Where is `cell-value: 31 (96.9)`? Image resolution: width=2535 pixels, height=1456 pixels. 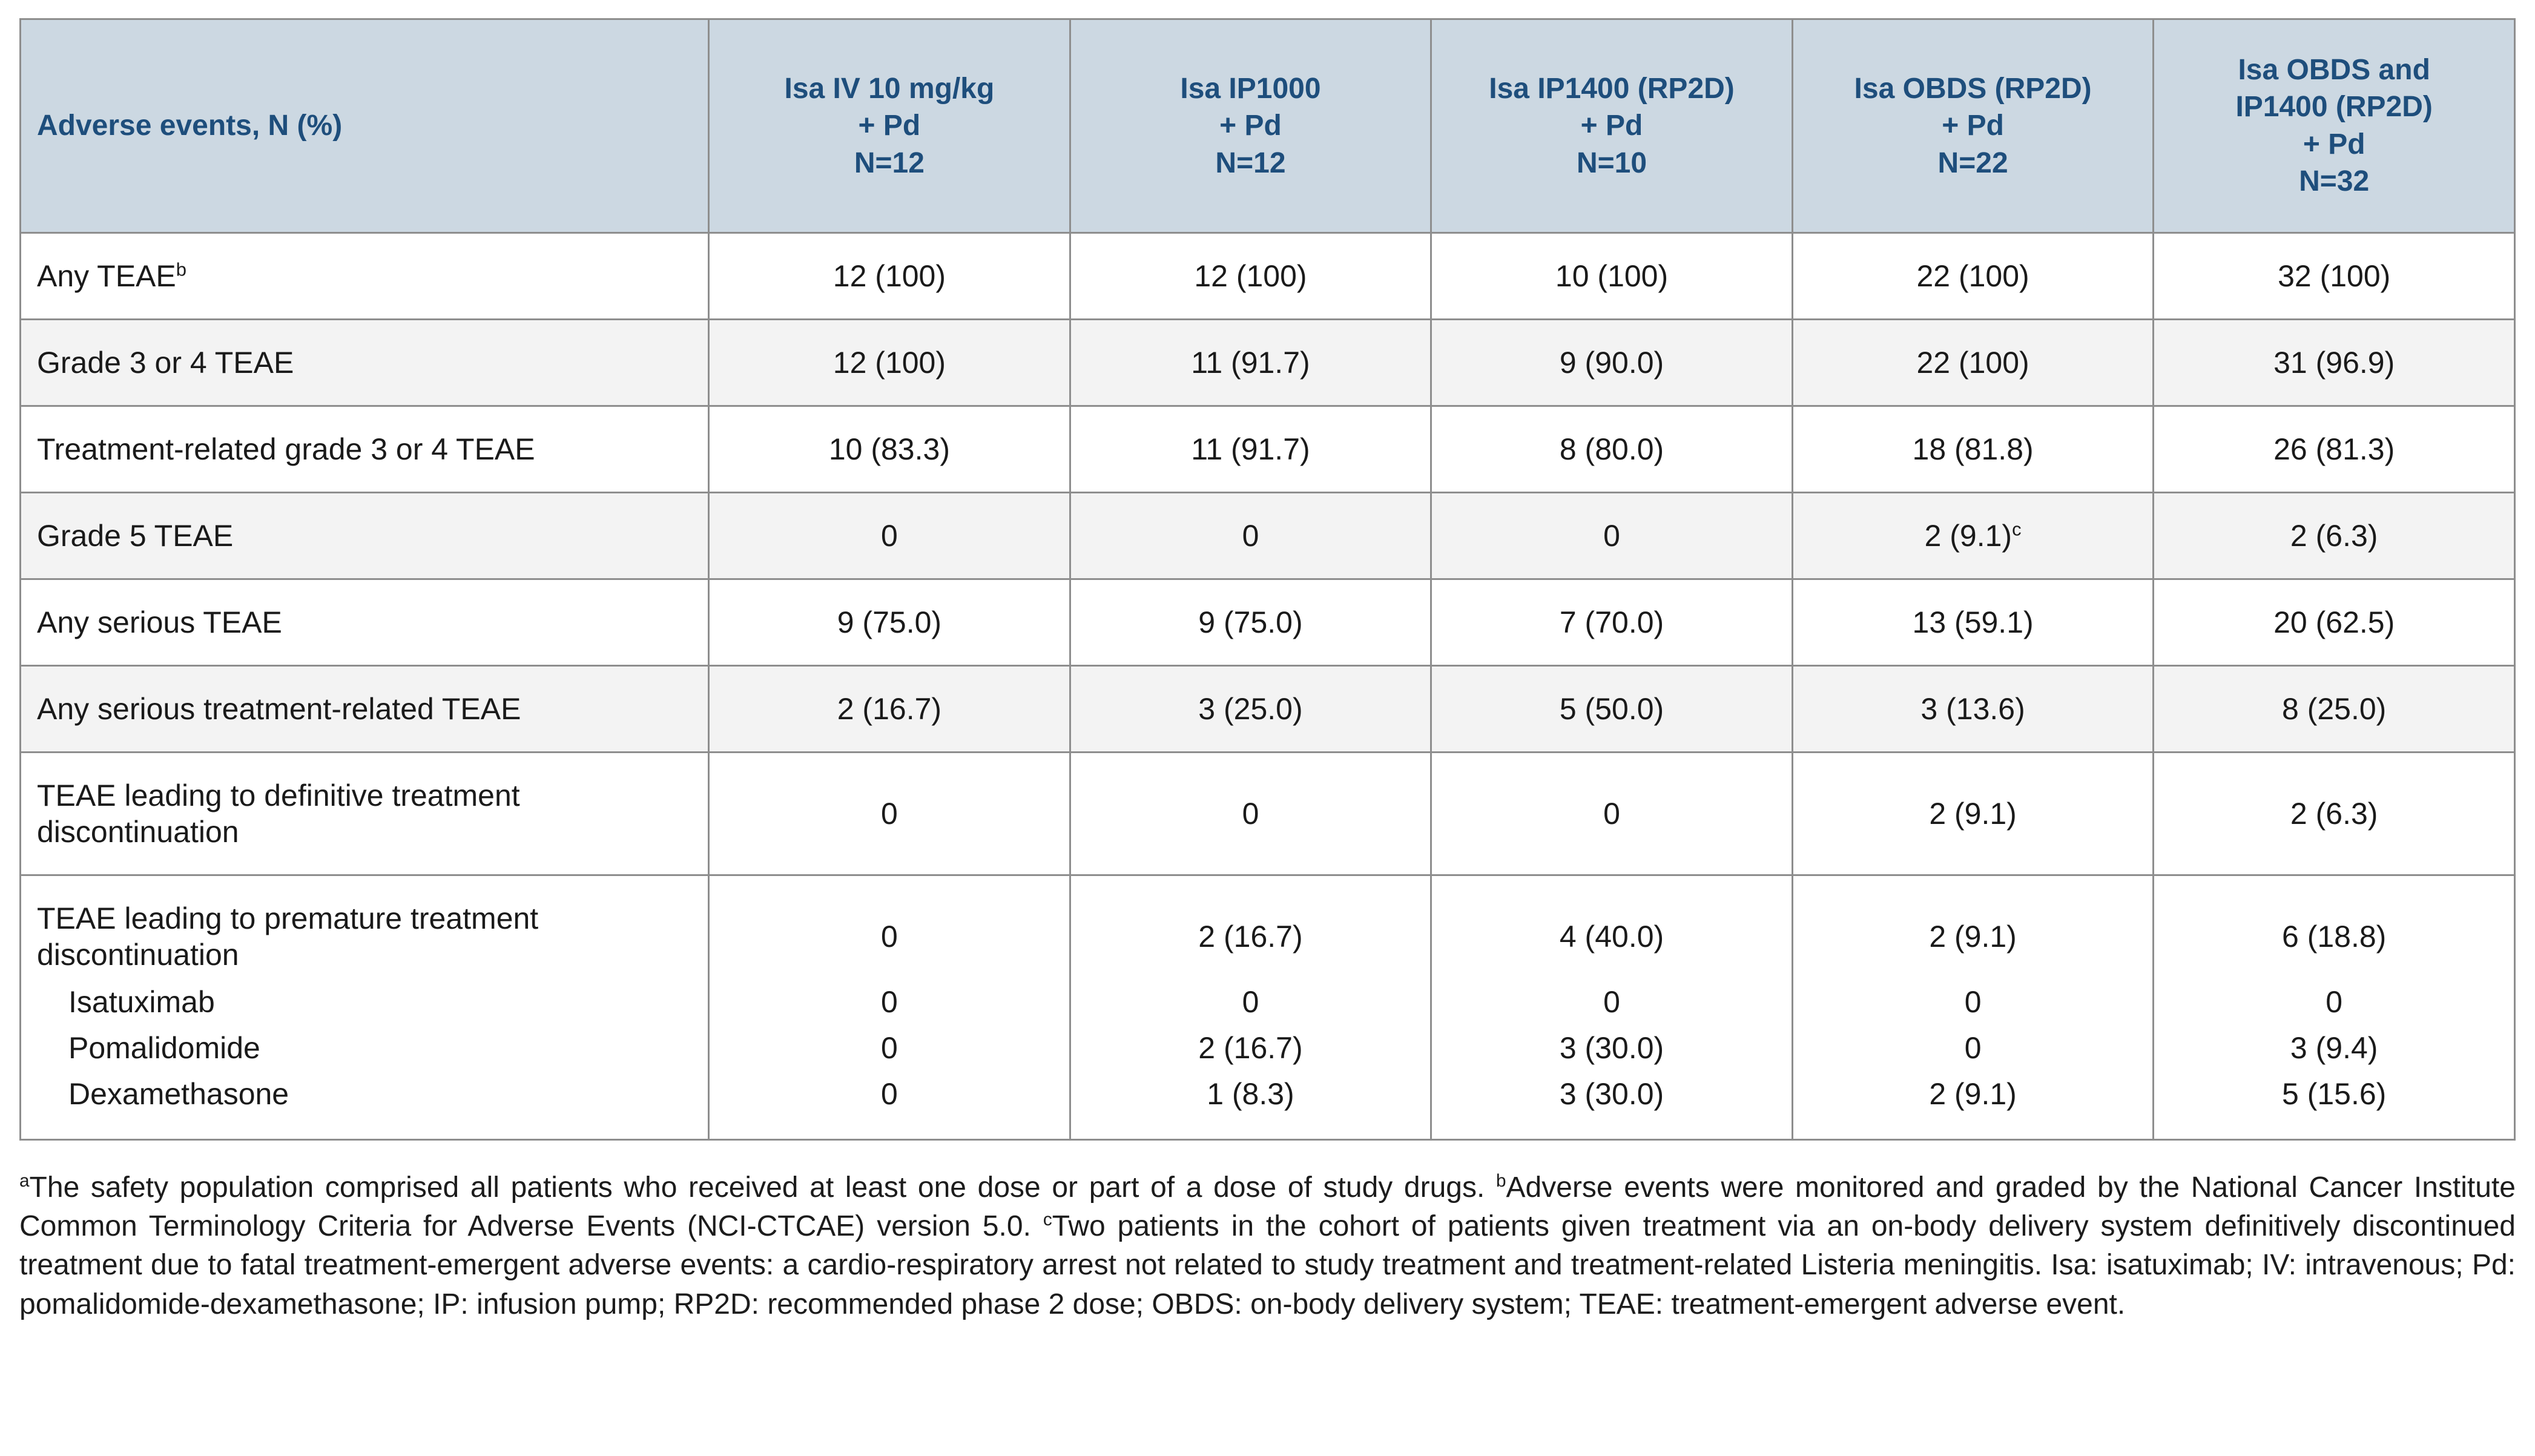
cell-value: 31 (96.9) is located at coordinates (2334, 363).